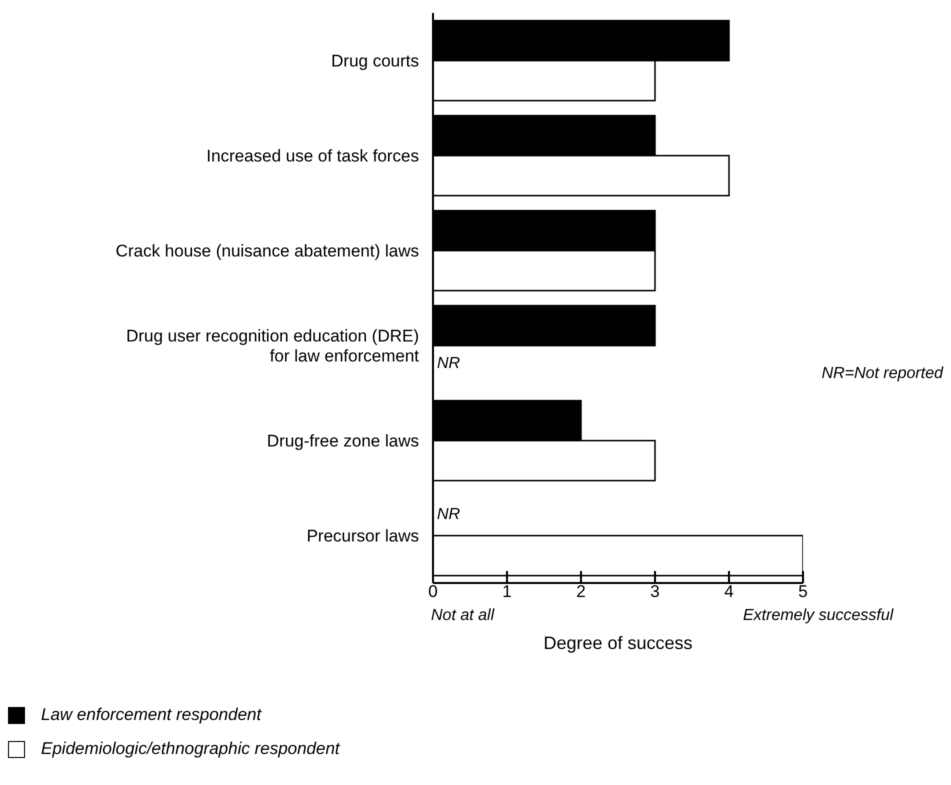  Describe the element at coordinates (312, 156) in the screenshot. I see `y-tick-label: Increased use of task forces` at that location.